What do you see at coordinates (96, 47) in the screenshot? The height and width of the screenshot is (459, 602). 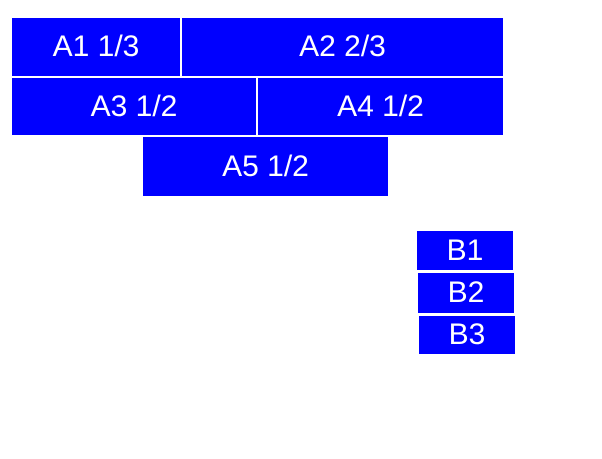 I see `flex-item-a1: A1 1/3` at bounding box center [96, 47].